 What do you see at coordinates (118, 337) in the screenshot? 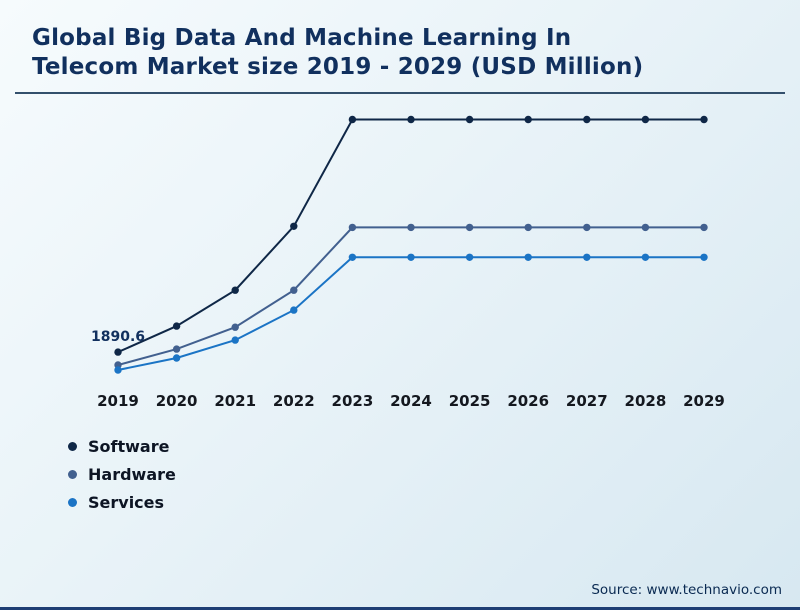
I see `value-annotation-software-2019: 1890.6` at bounding box center [118, 337].